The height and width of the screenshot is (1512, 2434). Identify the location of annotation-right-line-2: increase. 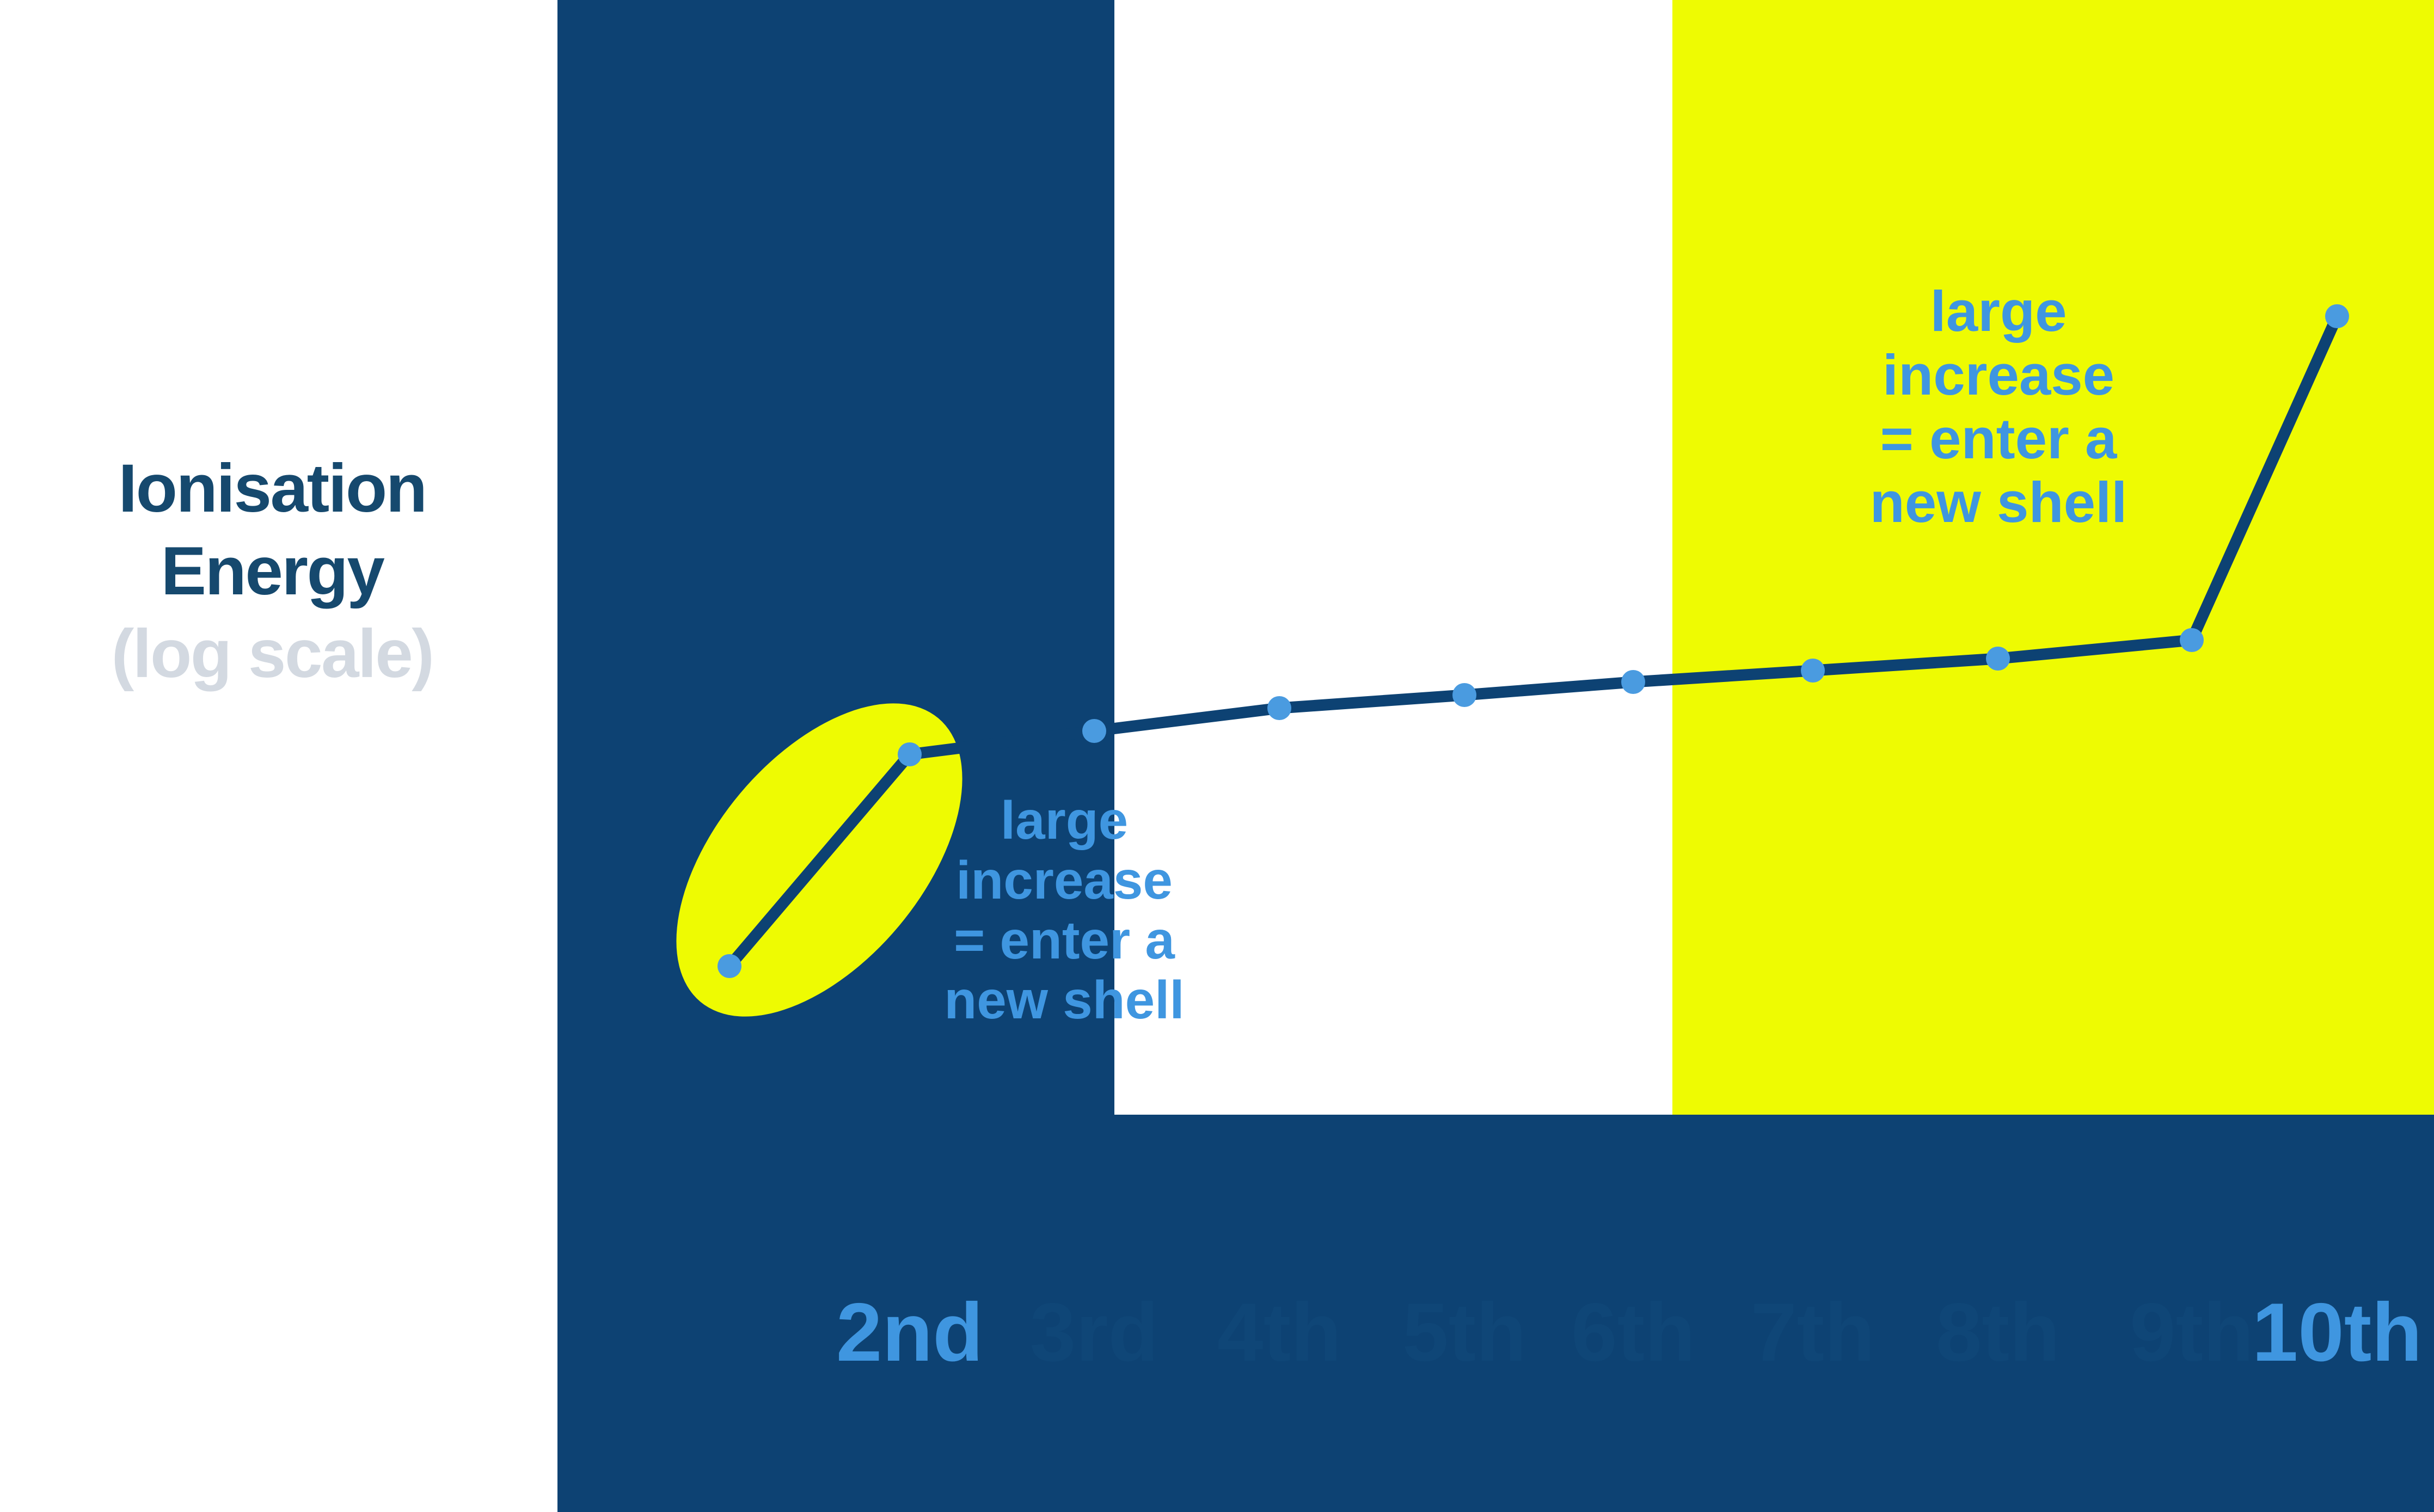
(1999, 375).